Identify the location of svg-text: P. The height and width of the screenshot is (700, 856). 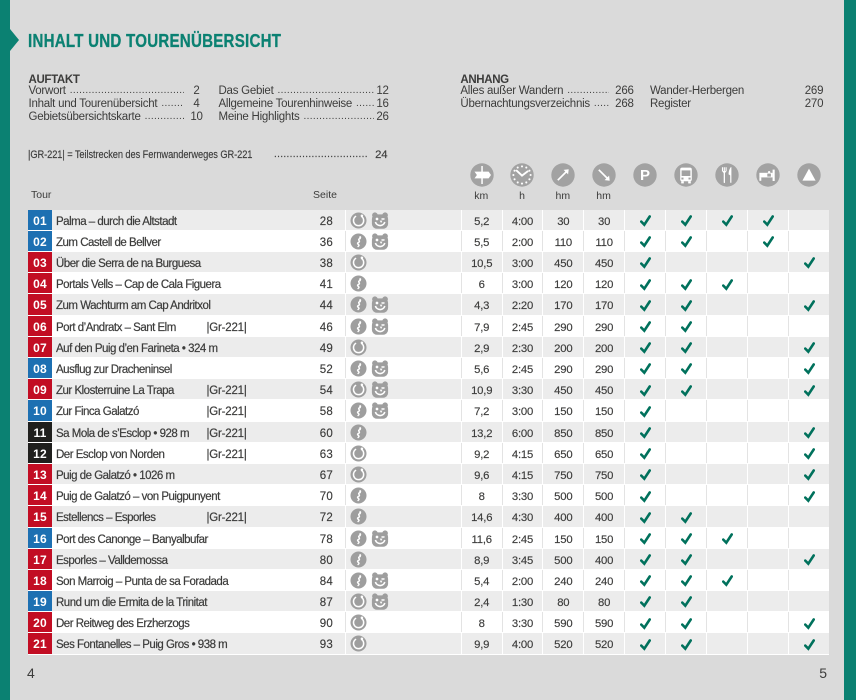
(645, 175).